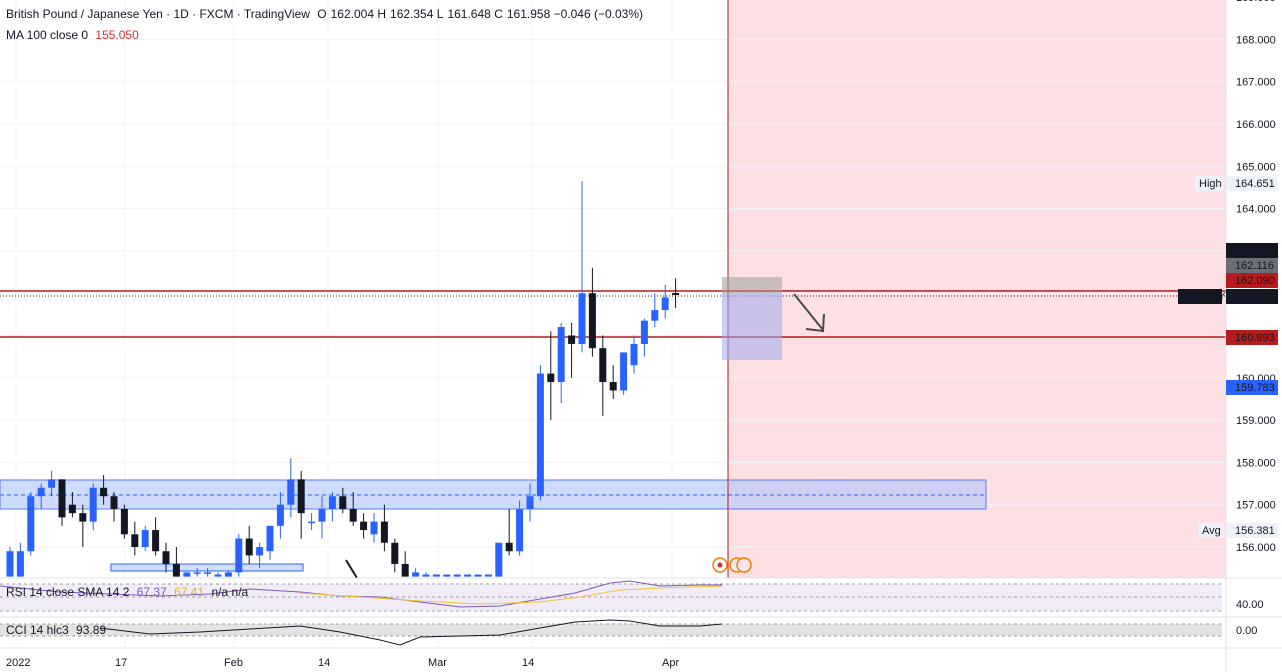 The image size is (1282, 672). I want to click on target-tag-value: 159.783, so click(1255, 388).